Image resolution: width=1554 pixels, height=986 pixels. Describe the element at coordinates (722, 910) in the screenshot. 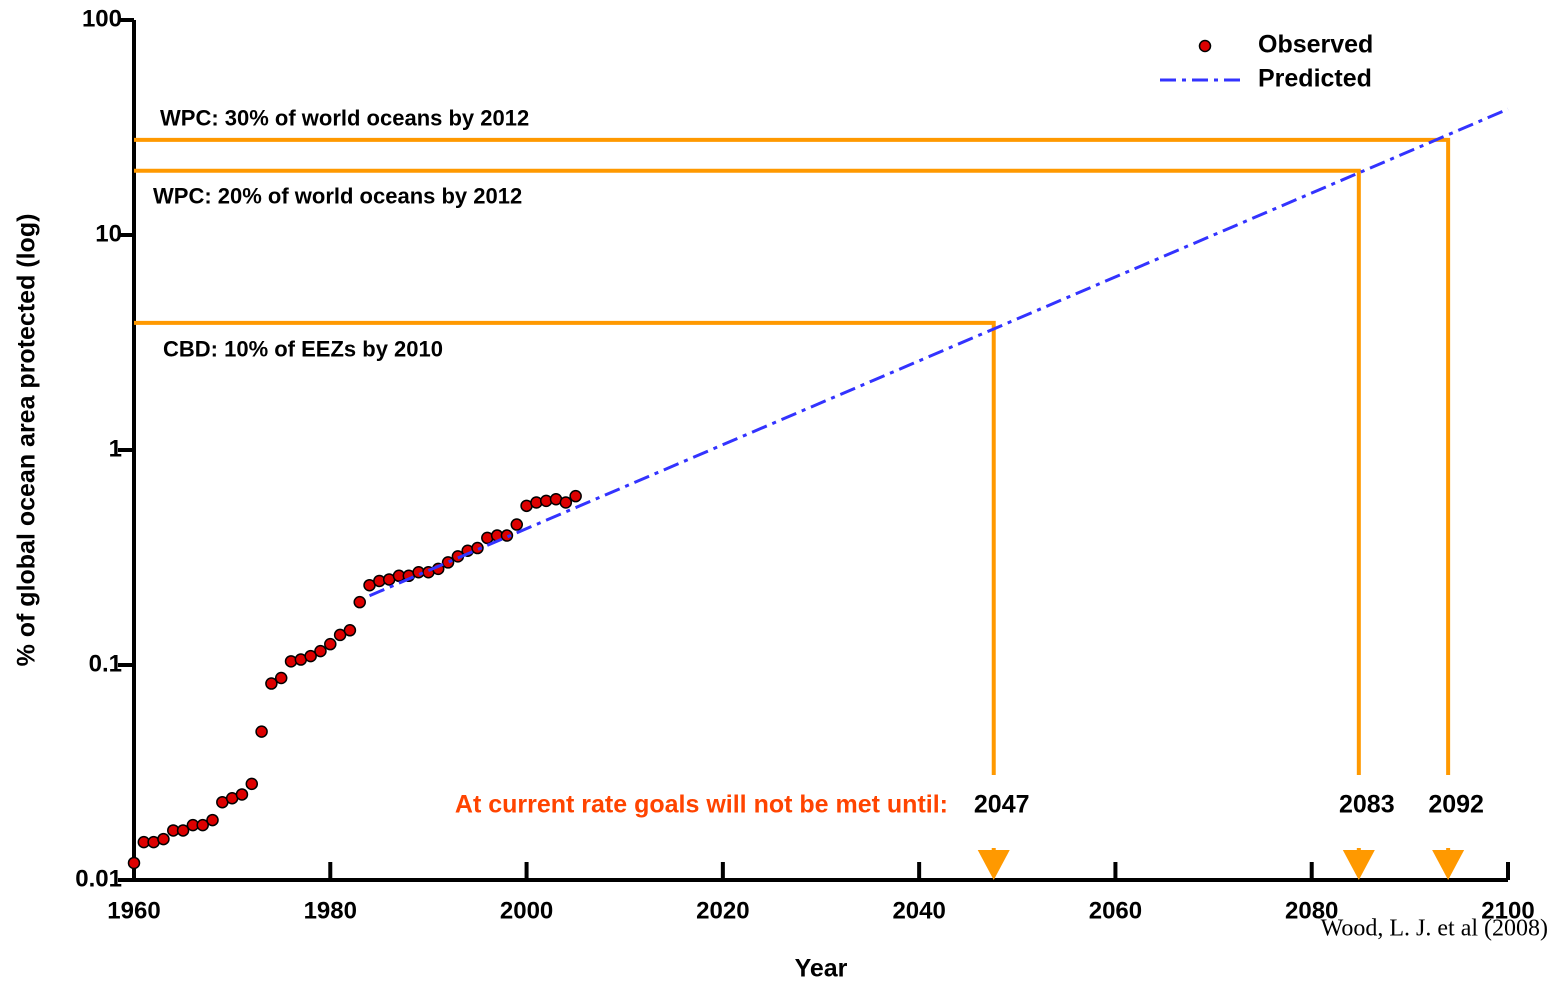

I see `x-tick-label: 2020` at that location.